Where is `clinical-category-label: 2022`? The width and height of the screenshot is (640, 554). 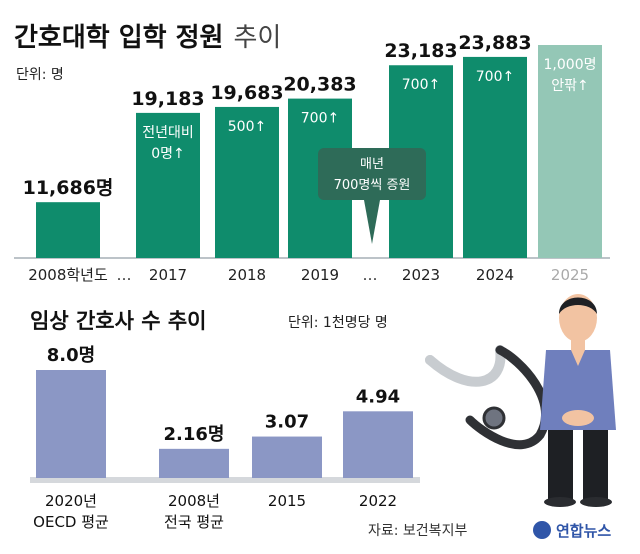 clinical-category-label: 2022 is located at coordinates (378, 501).